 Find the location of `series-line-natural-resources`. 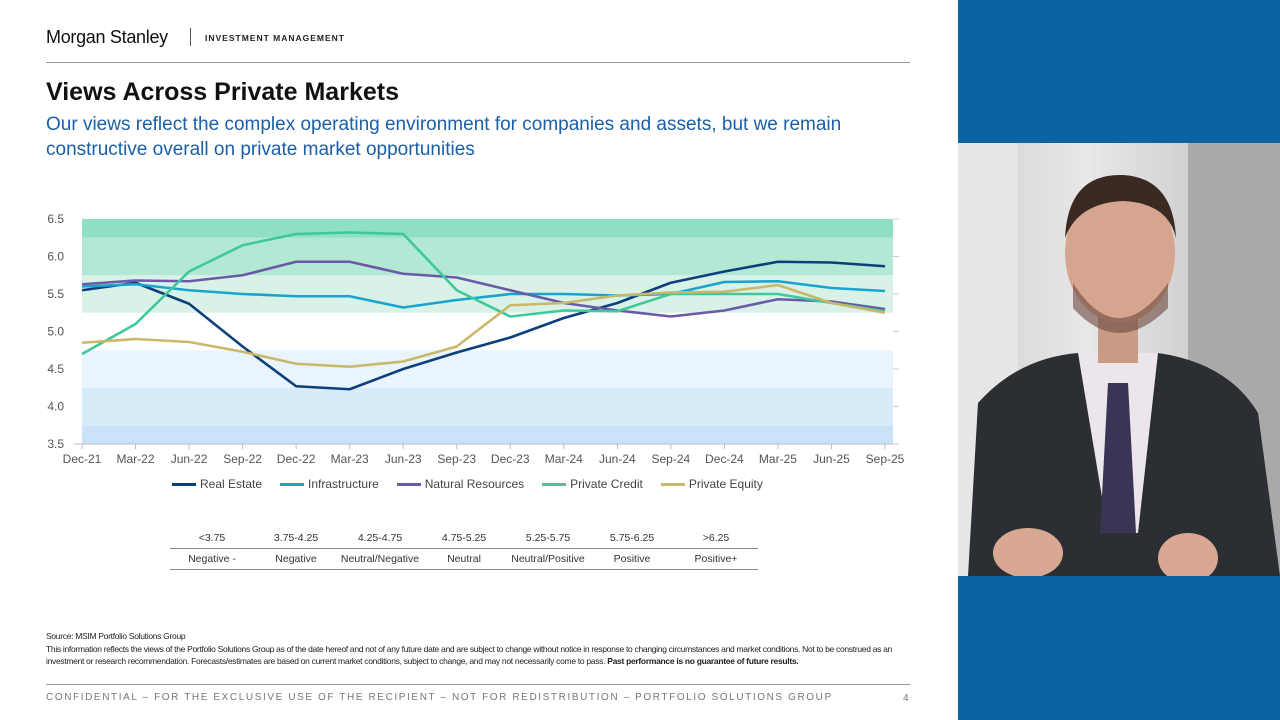

series-line-natural-resources is located at coordinates (483, 289).